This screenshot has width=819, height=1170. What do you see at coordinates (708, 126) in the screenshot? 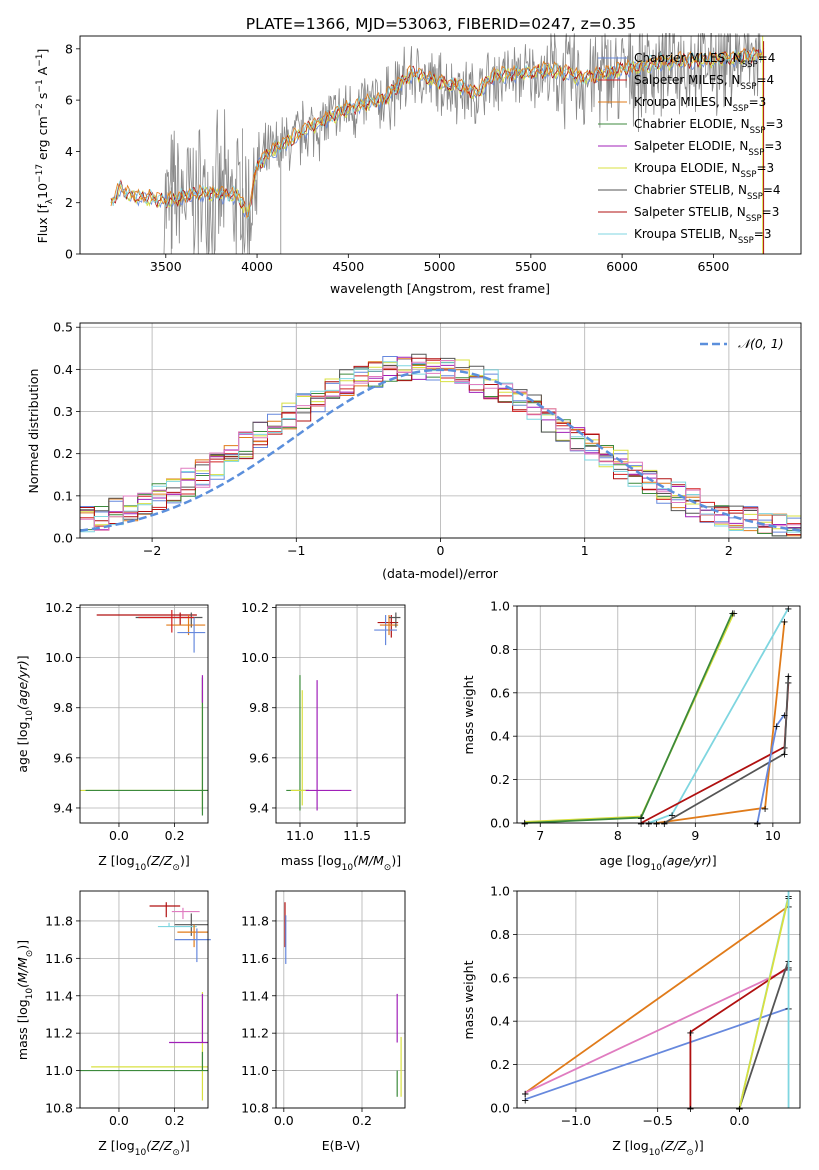
I see `legend-label: Chabrier ELODIE, NSSP=3` at bounding box center [708, 126].